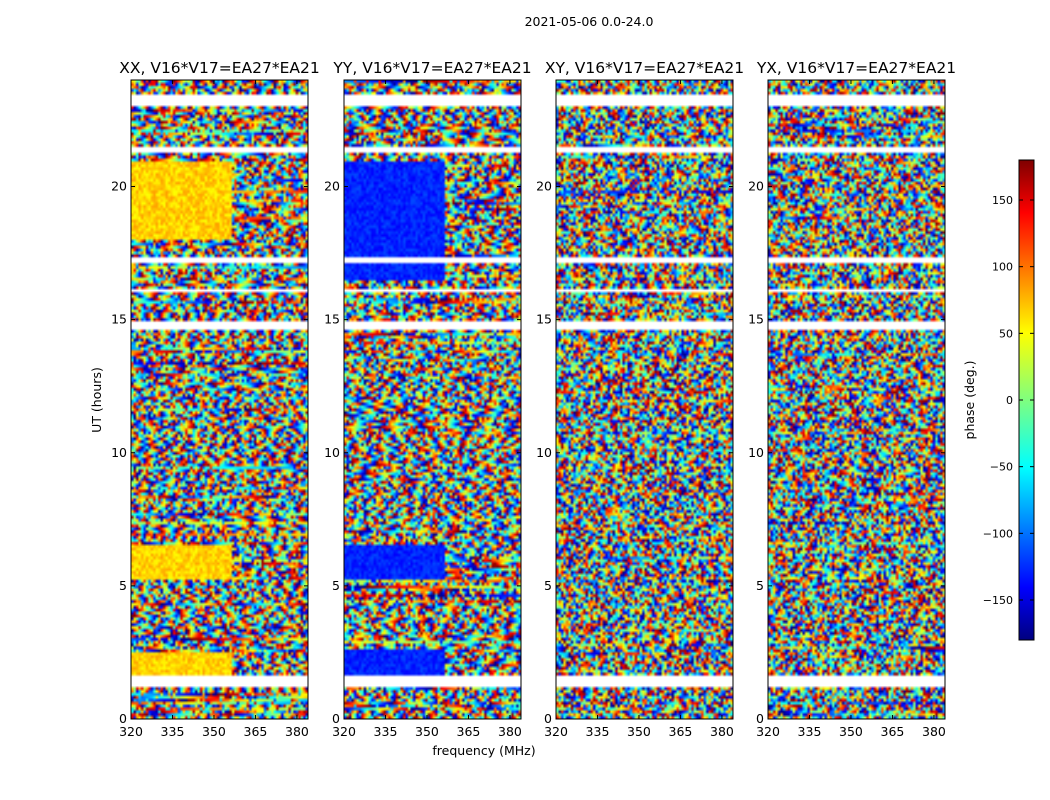 The image size is (1050, 800). What do you see at coordinates (1002, 200) in the screenshot?
I see `colorbar-tick-label: 150` at bounding box center [1002, 200].